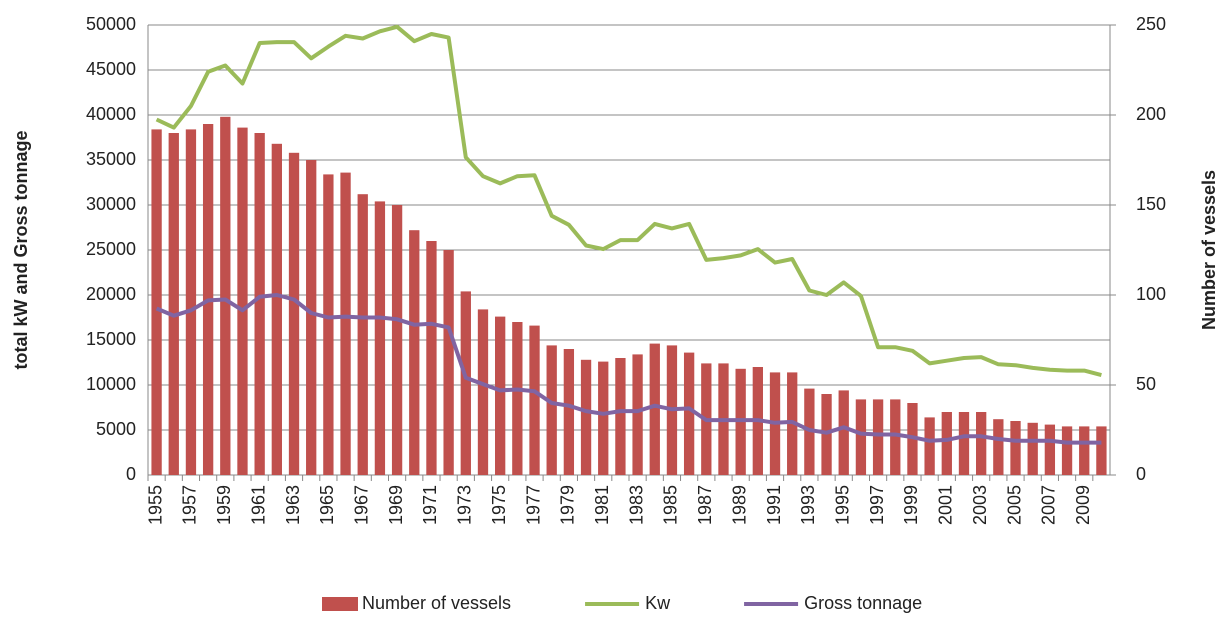  I want to click on y-tick-label: 5000, so click(116, 429).